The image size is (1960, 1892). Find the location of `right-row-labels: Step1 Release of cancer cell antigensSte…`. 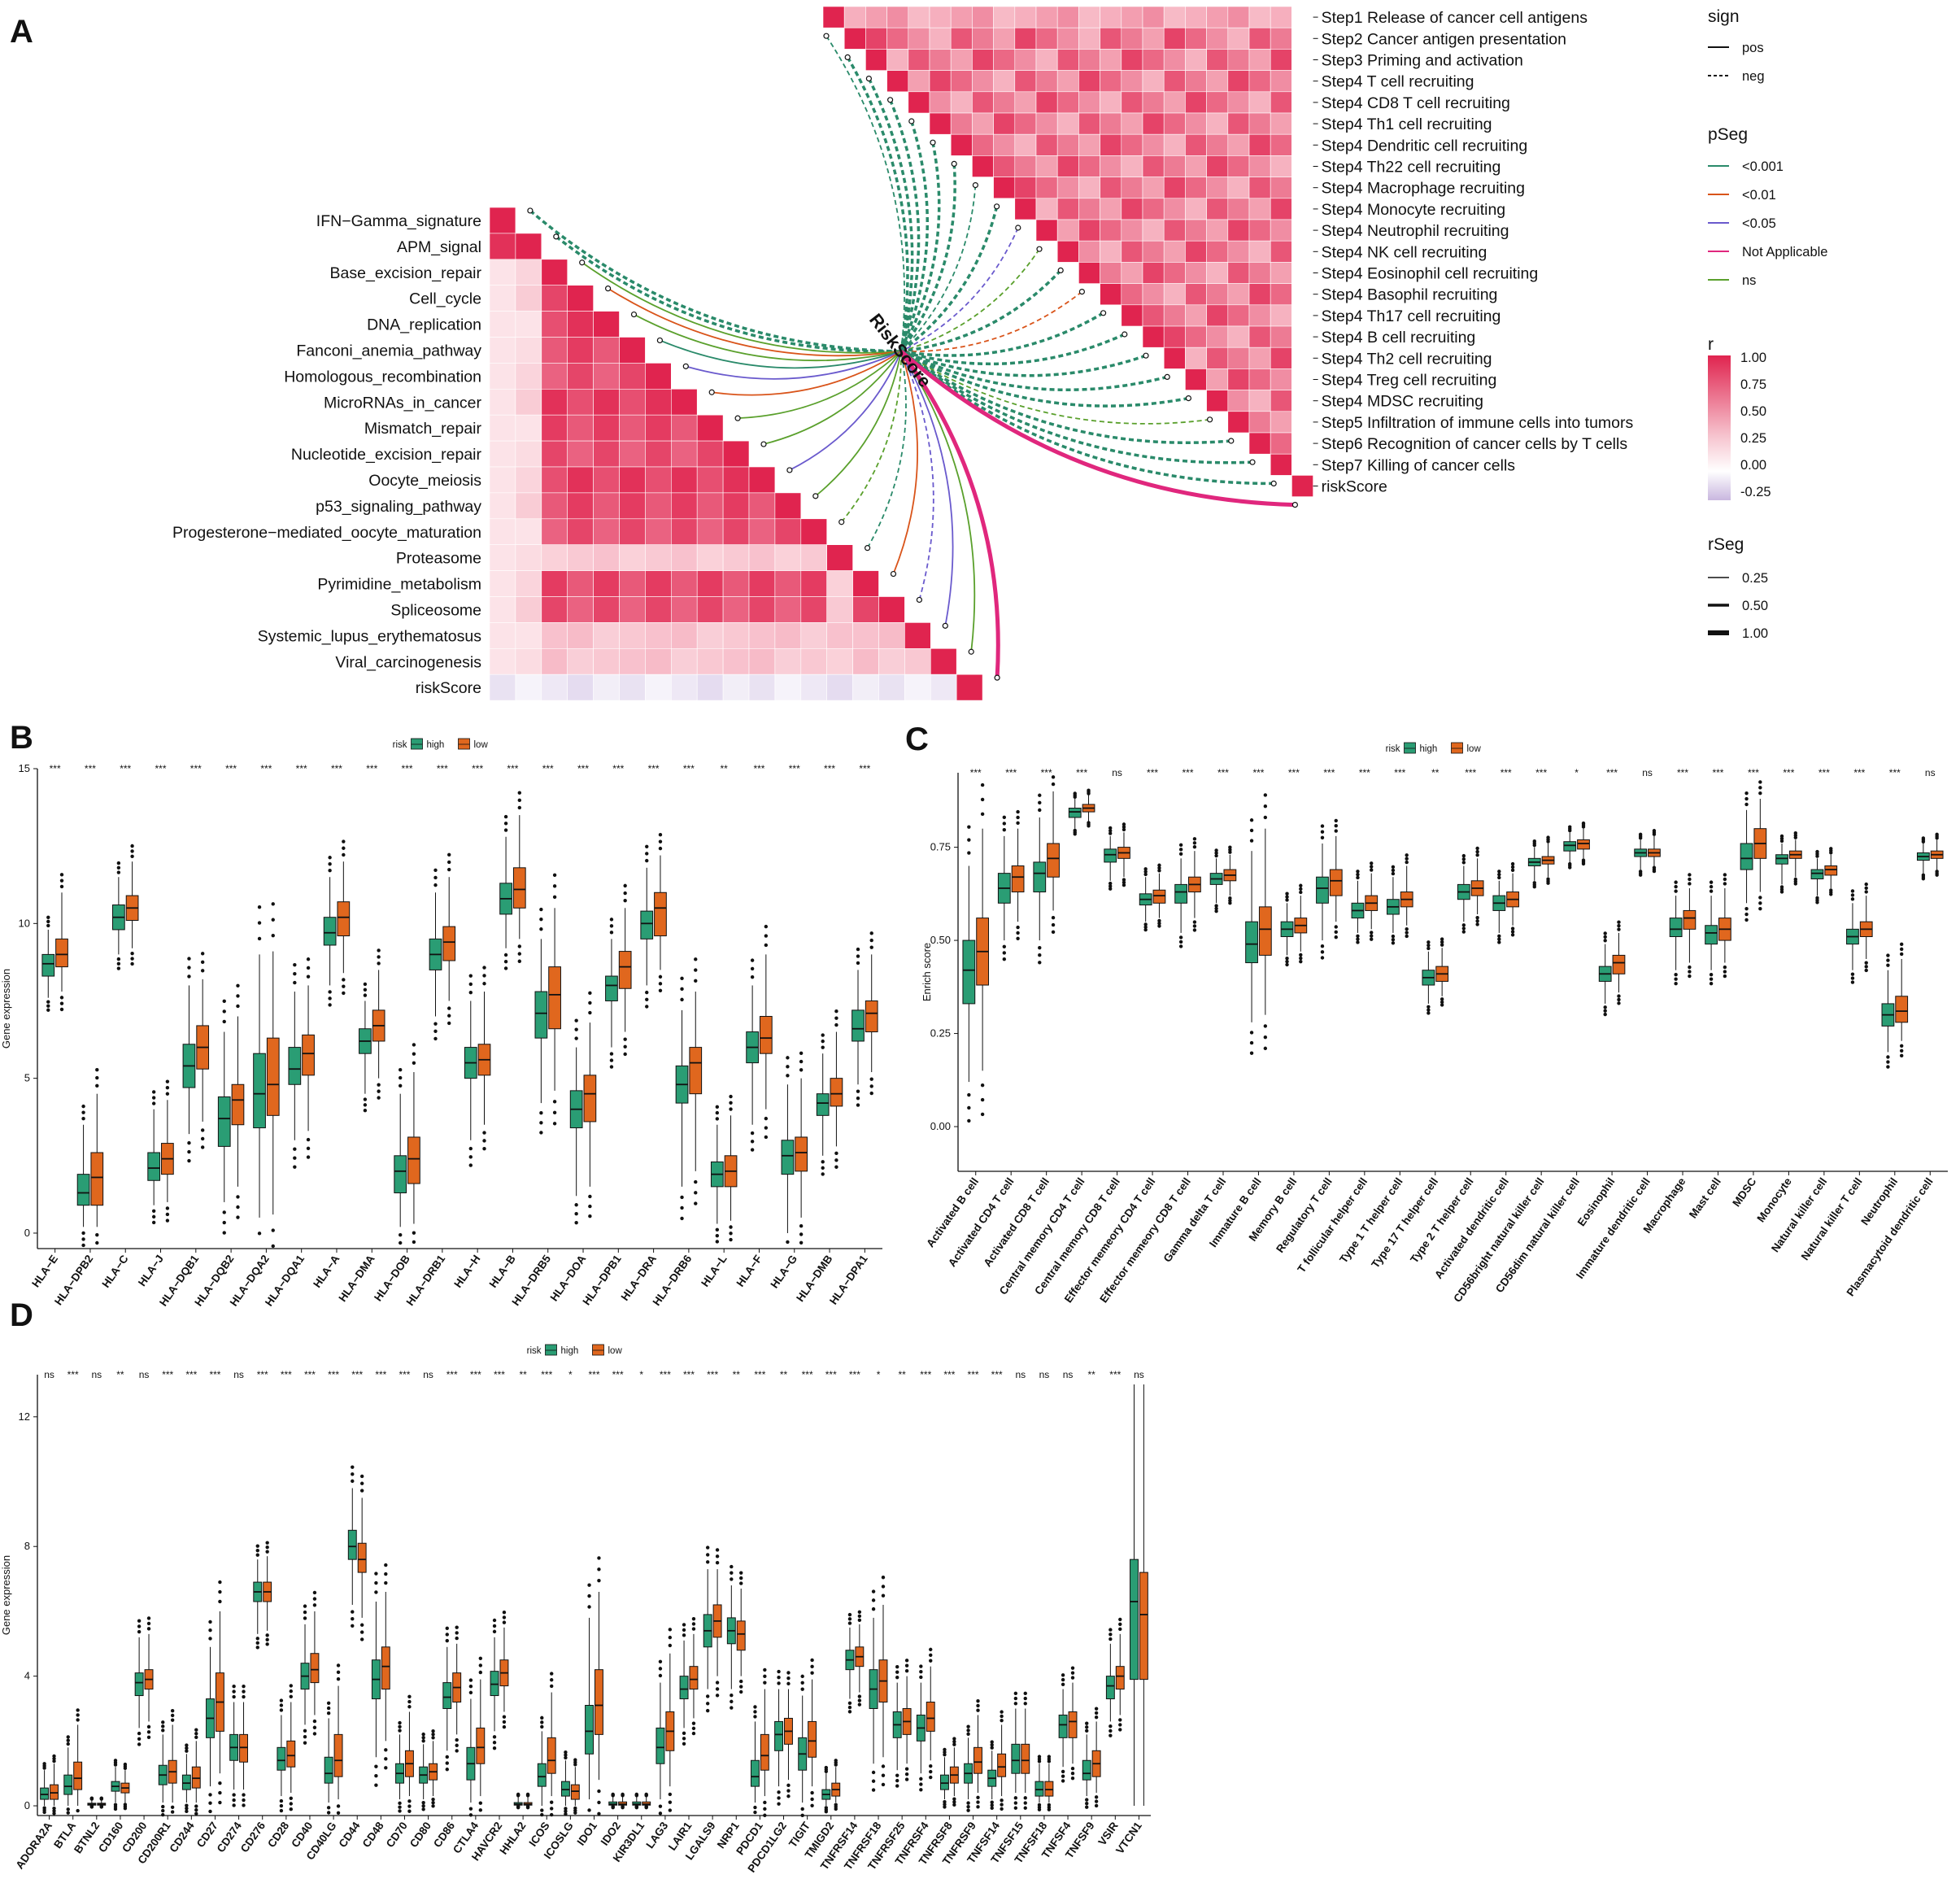

right-row-labels: Step1 Release of cancer cell antigensSte… is located at coordinates (1473, 252).